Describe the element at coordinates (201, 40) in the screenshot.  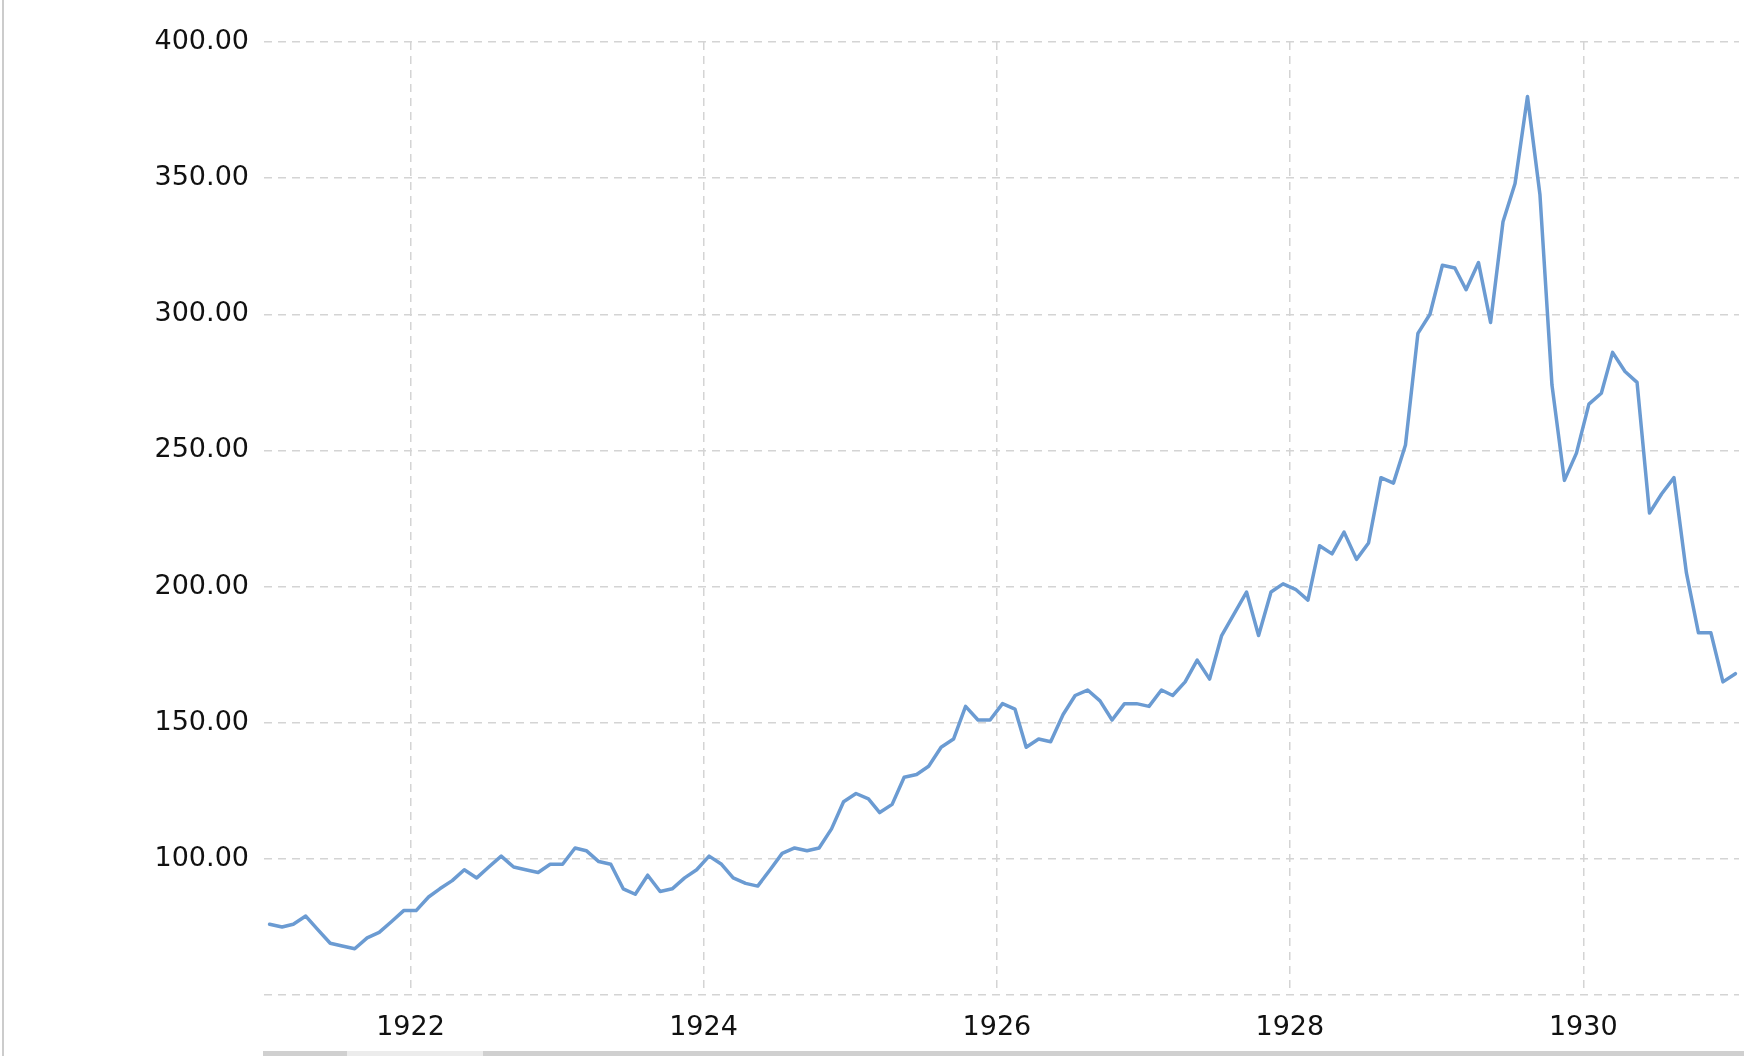
I see `y-tick-label: 400.00` at that location.